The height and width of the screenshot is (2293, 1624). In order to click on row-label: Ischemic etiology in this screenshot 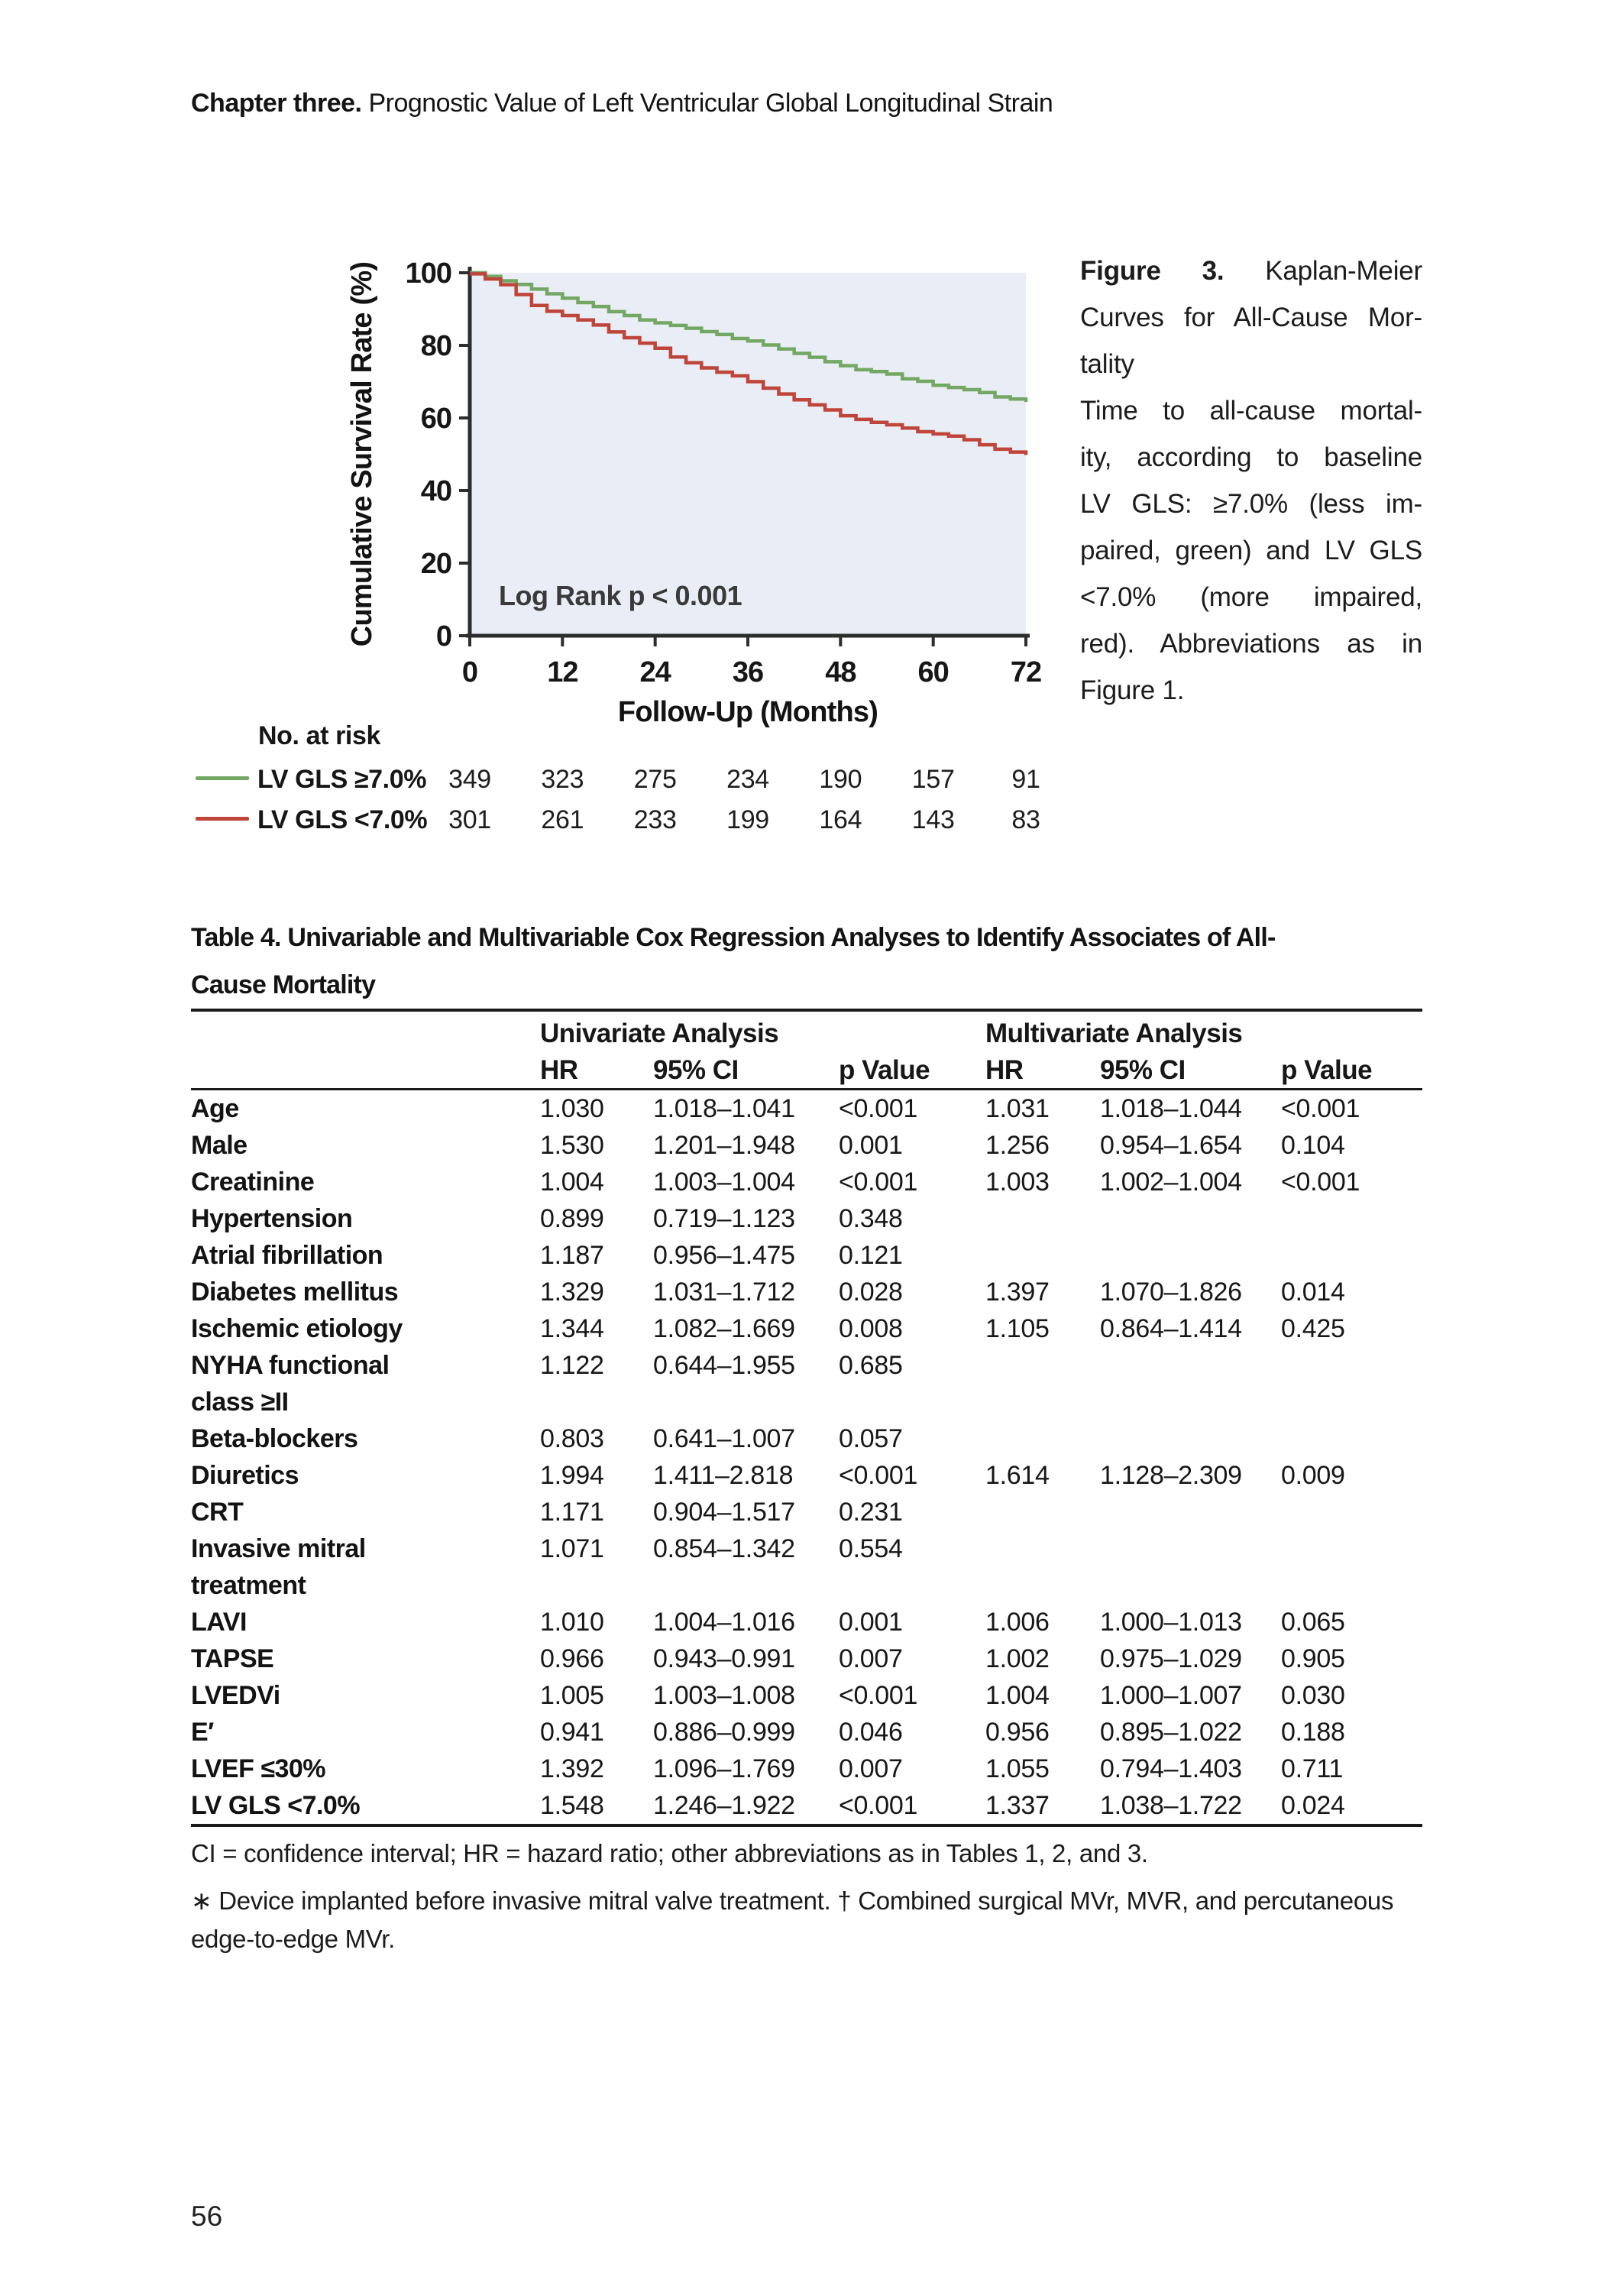, I will do `click(297, 1328)`.